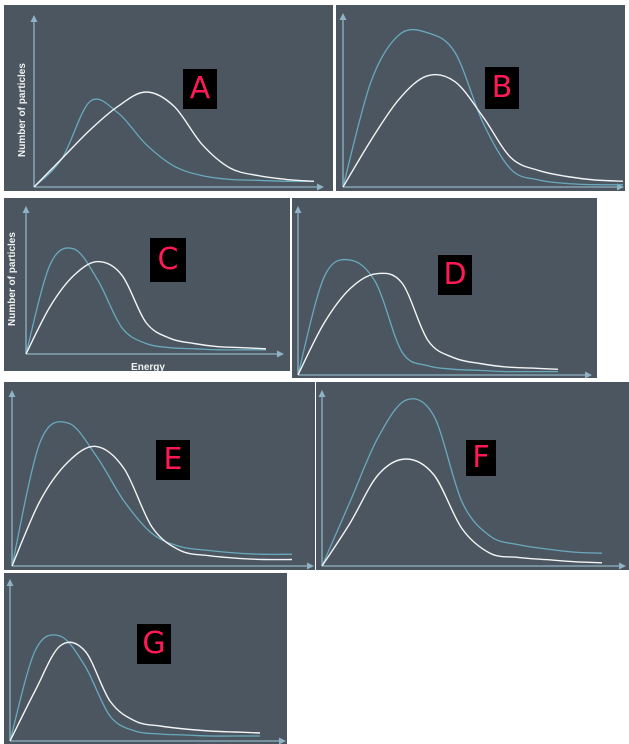  I want to click on chart-svg-b, so click(481, 102).